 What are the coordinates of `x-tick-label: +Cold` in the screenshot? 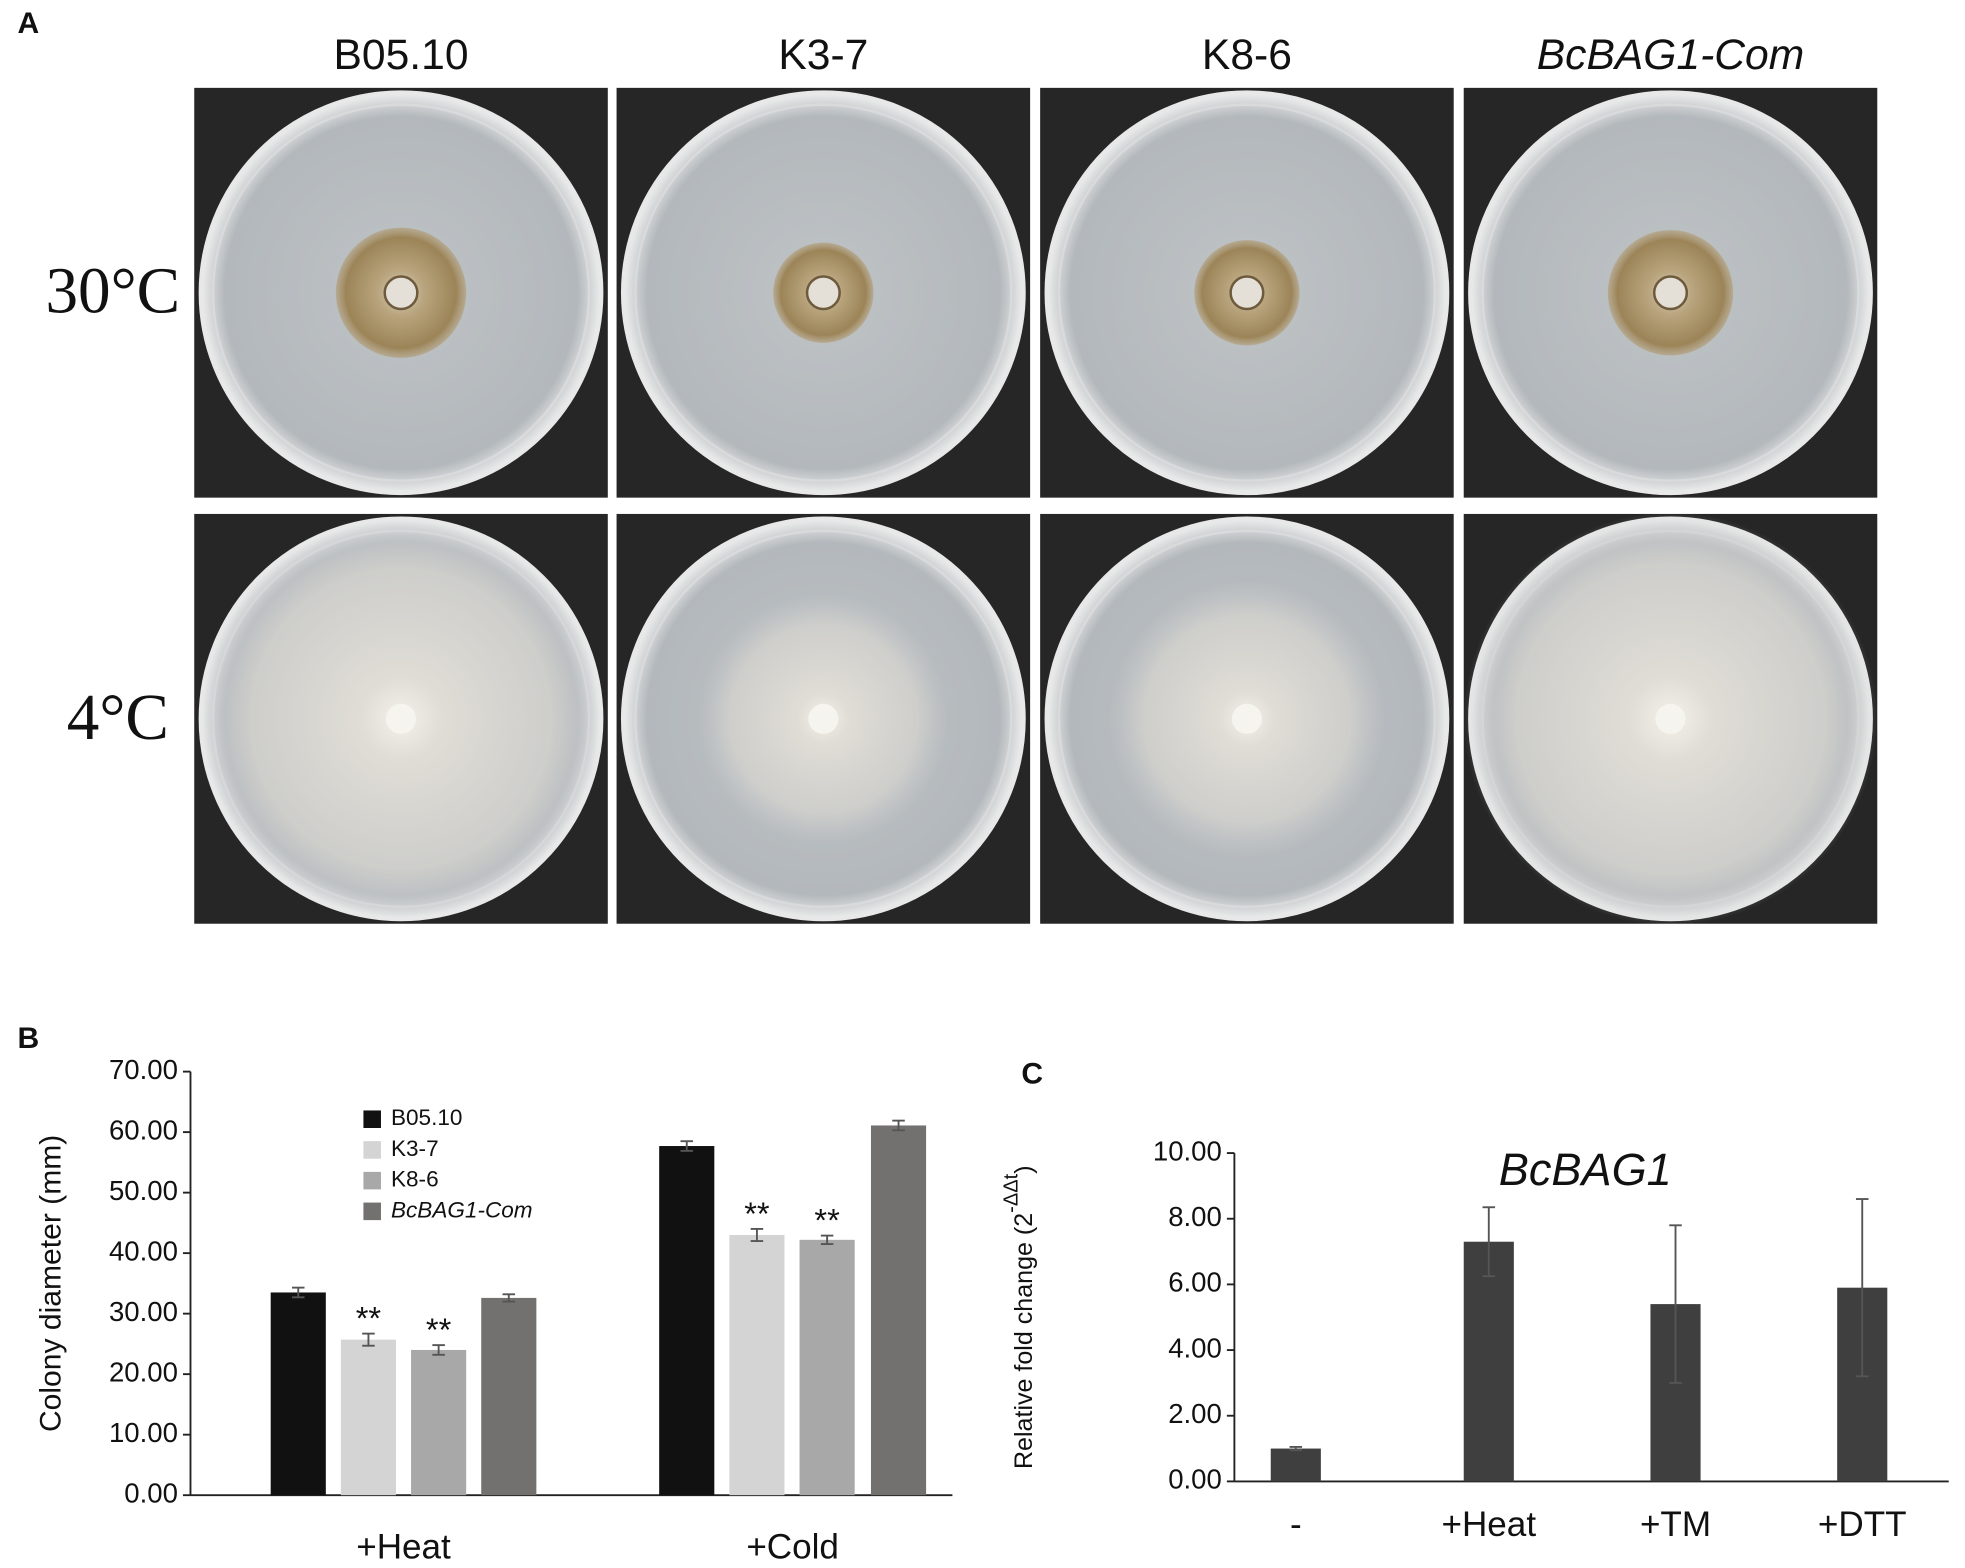 It's located at (792, 1546).